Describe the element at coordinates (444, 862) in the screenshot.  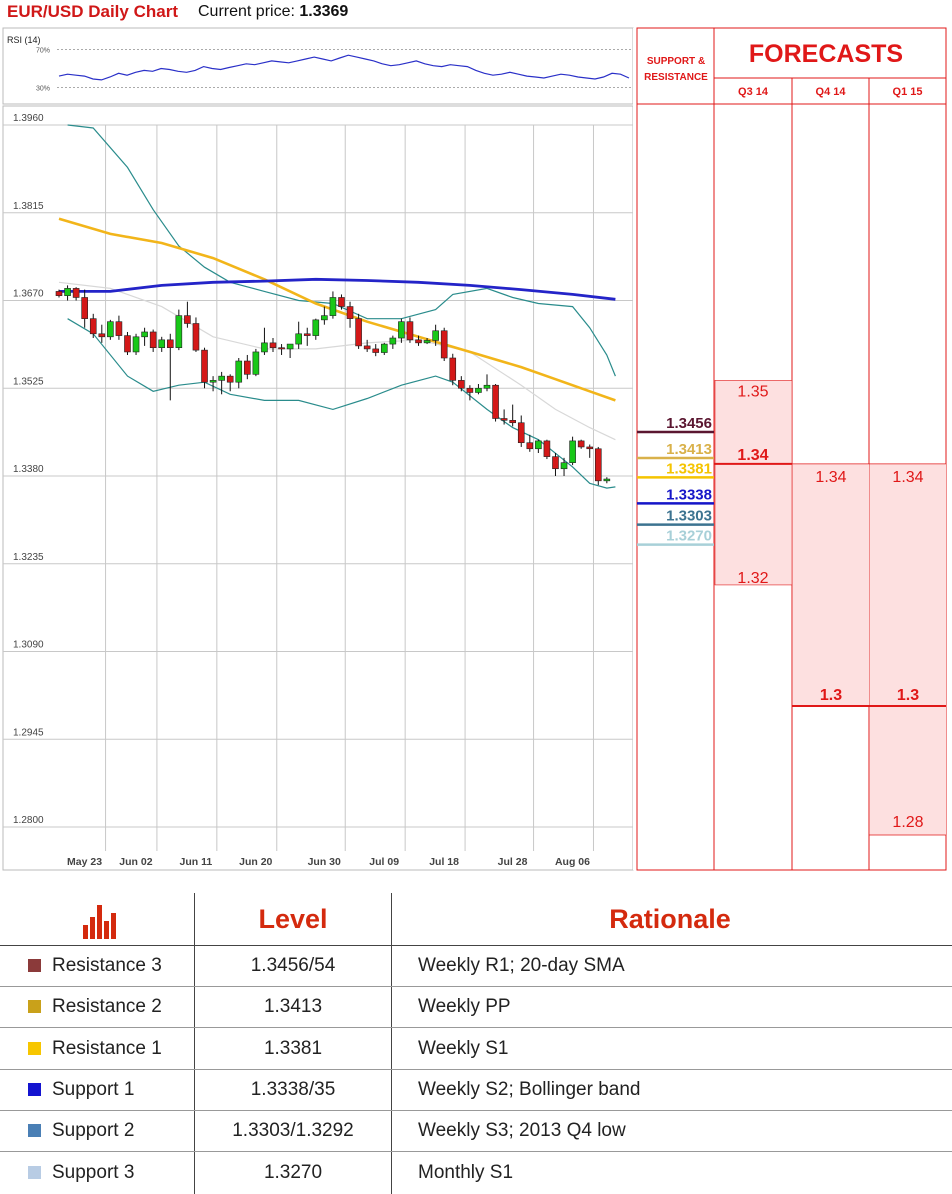
I see `x-tick-label: Jul 18` at that location.